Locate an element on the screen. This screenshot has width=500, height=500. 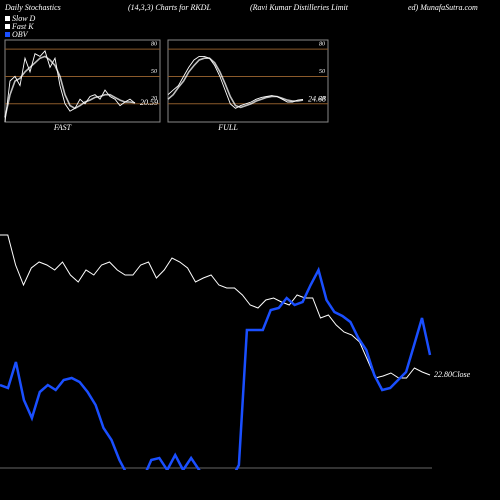
close-label: 22.80Close is located at coordinates (452, 374).